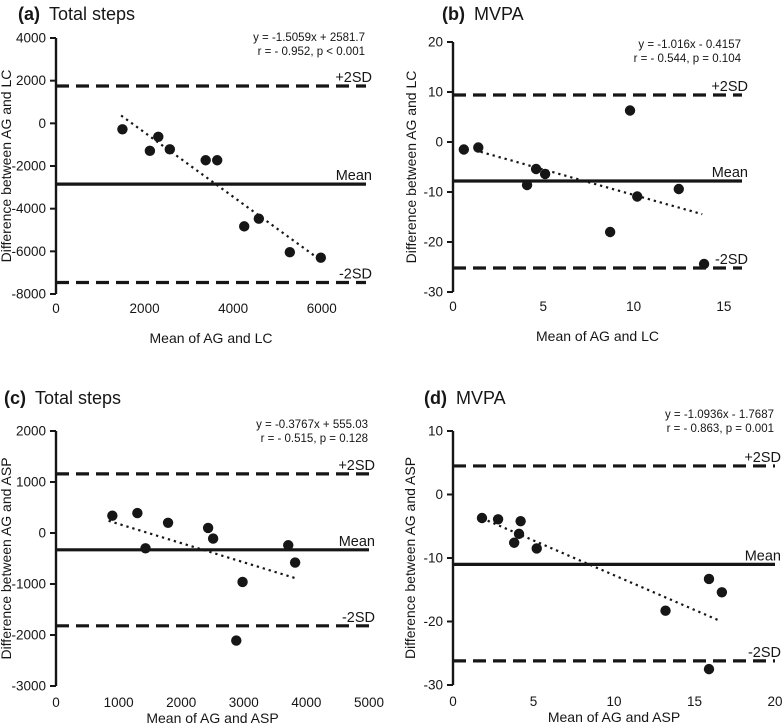 The image size is (784, 728). What do you see at coordinates (28, 251) in the screenshot?
I see `y-tick-label: -6000` at bounding box center [28, 251].